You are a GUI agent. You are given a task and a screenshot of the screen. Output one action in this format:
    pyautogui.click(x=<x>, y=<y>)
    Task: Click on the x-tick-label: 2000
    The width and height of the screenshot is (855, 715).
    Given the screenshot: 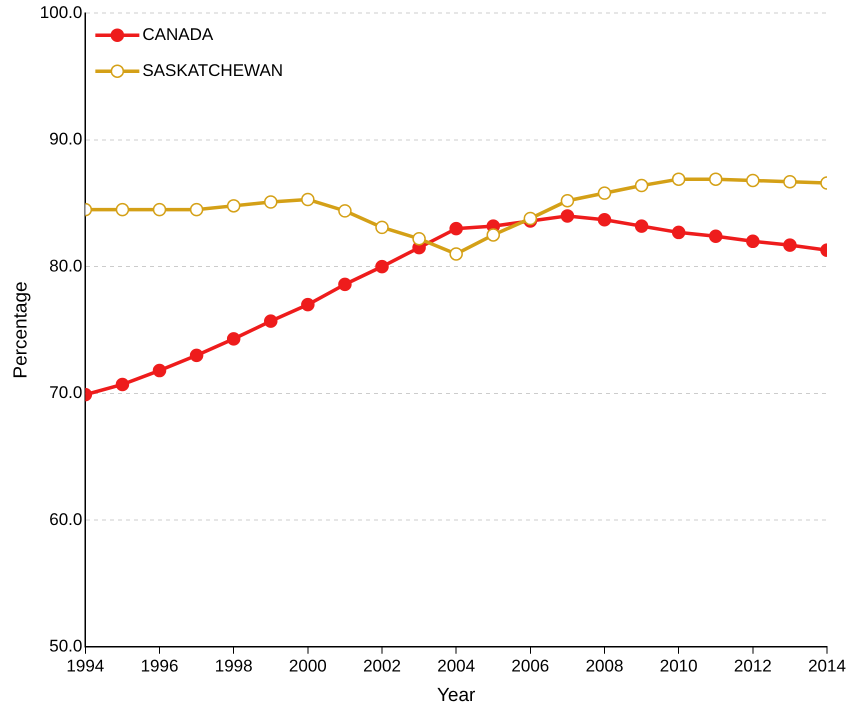 What is the action you would take?
    pyautogui.click(x=307, y=666)
    